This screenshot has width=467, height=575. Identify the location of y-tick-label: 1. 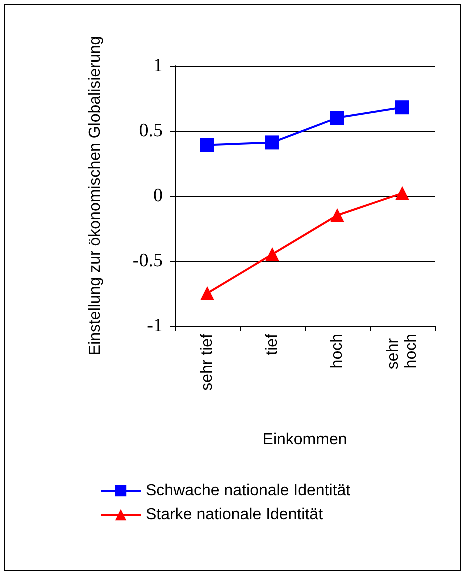
(158, 66).